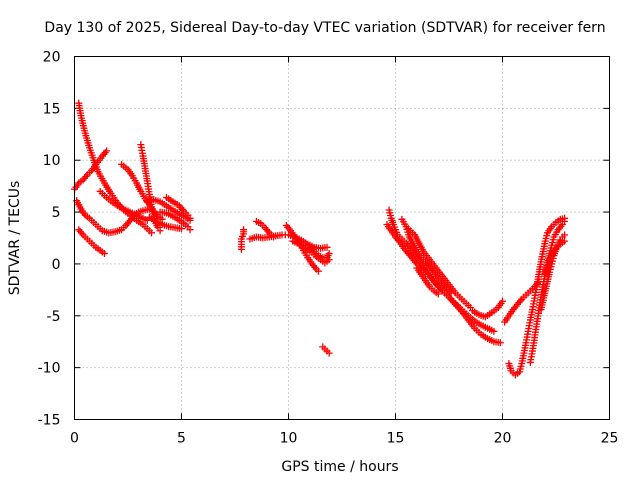 The image size is (640, 480). I want to click on y-tick-label: 10, so click(52, 161).